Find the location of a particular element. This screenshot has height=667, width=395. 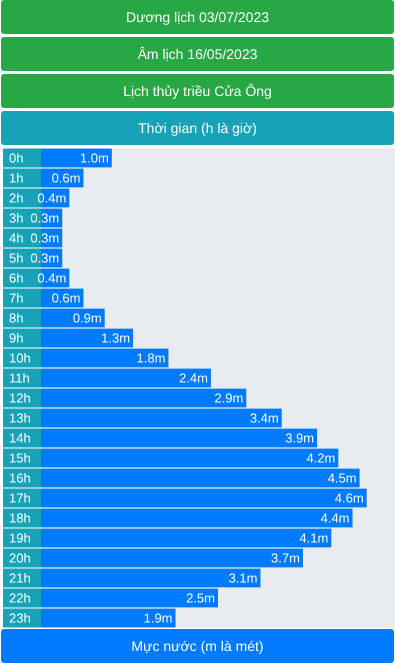

data-label: 3.1m is located at coordinates (243, 578).